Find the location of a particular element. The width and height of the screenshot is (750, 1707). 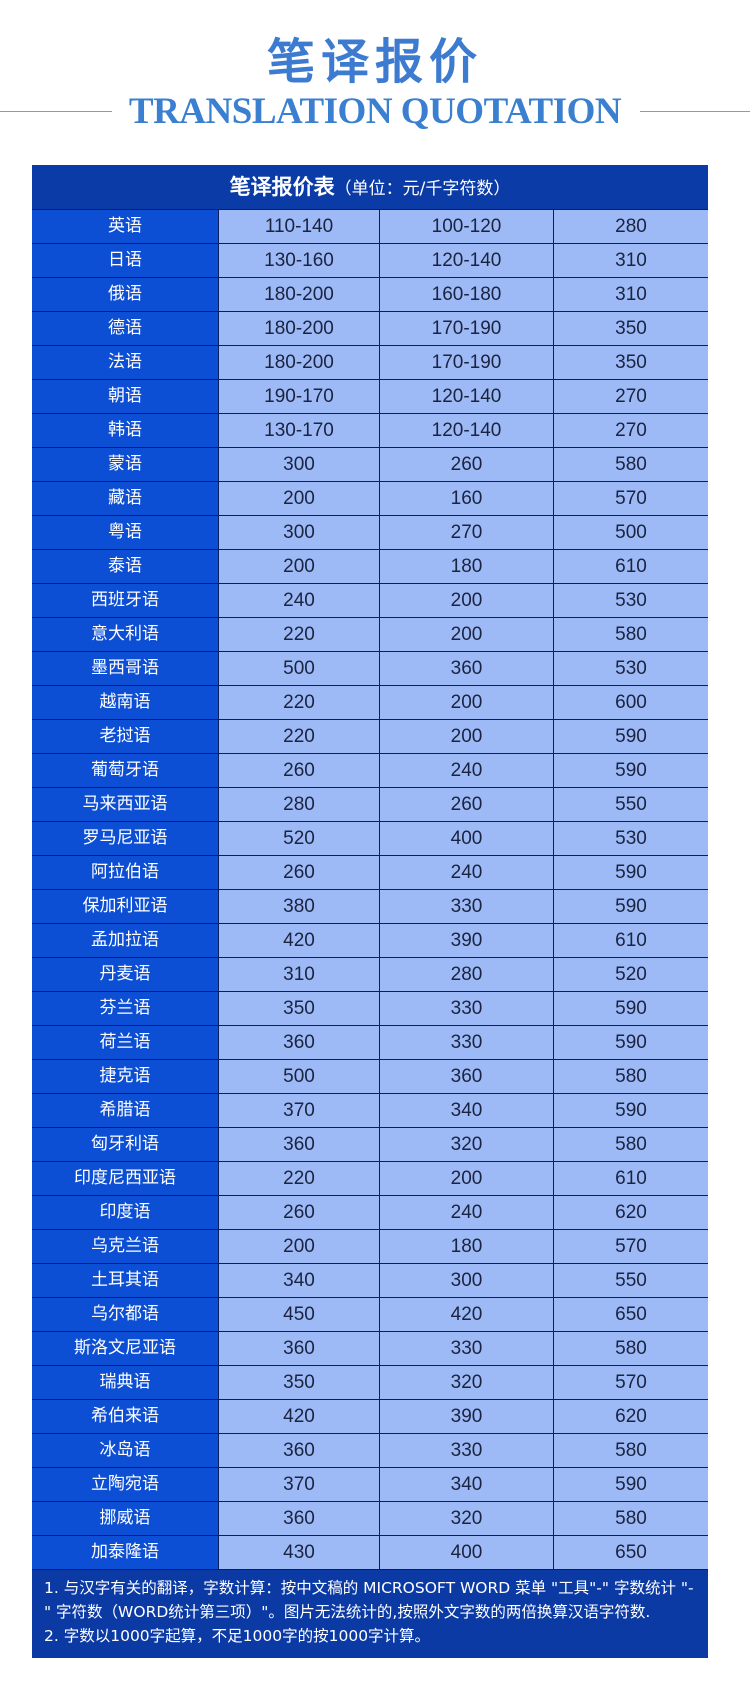

language-cell: 蒙语 is located at coordinates (125, 464).